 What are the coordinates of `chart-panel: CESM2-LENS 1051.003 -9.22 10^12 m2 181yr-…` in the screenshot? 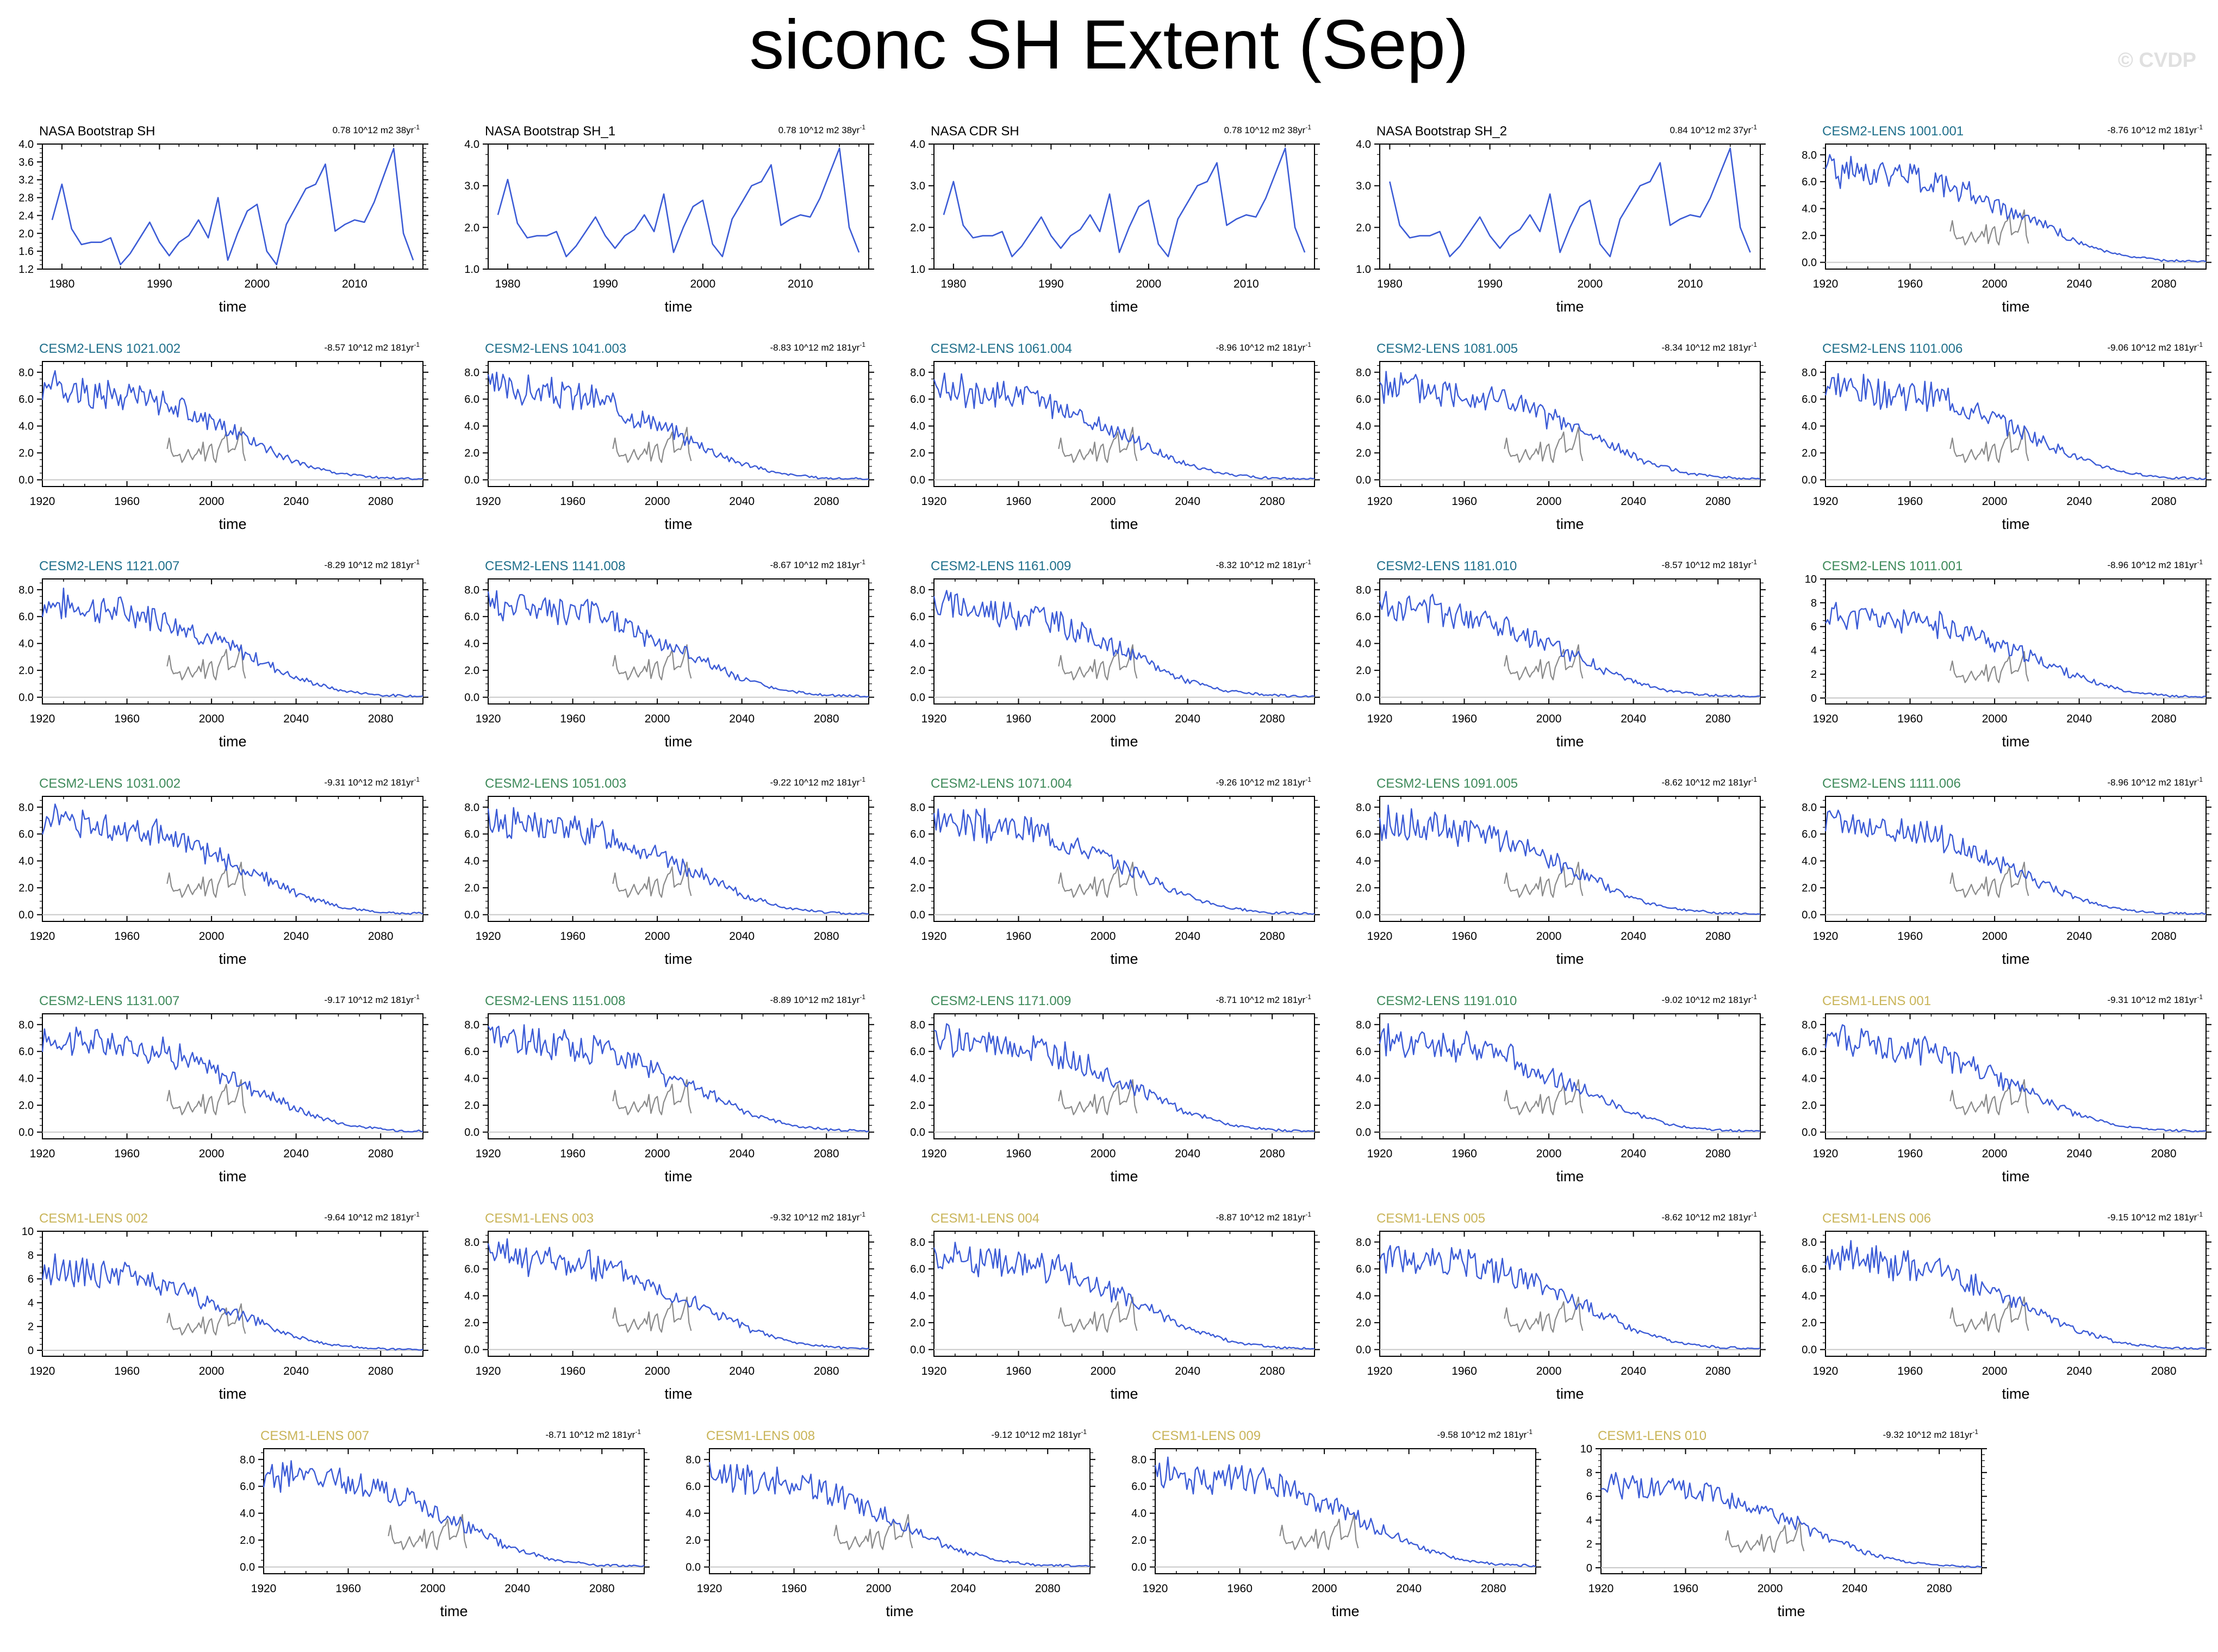 It's located at (669, 871).